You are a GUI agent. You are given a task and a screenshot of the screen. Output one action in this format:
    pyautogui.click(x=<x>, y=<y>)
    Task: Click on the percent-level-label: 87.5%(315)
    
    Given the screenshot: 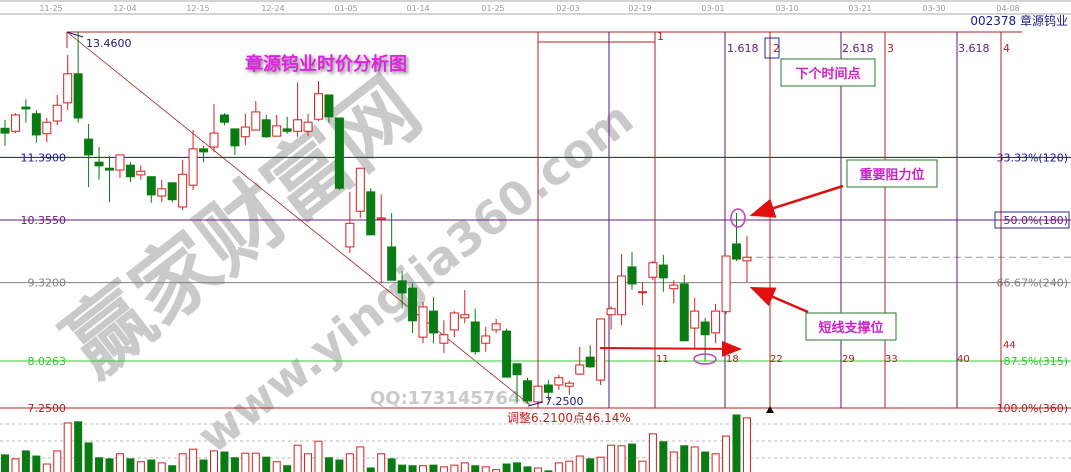 What is the action you would take?
    pyautogui.click(x=1035, y=361)
    